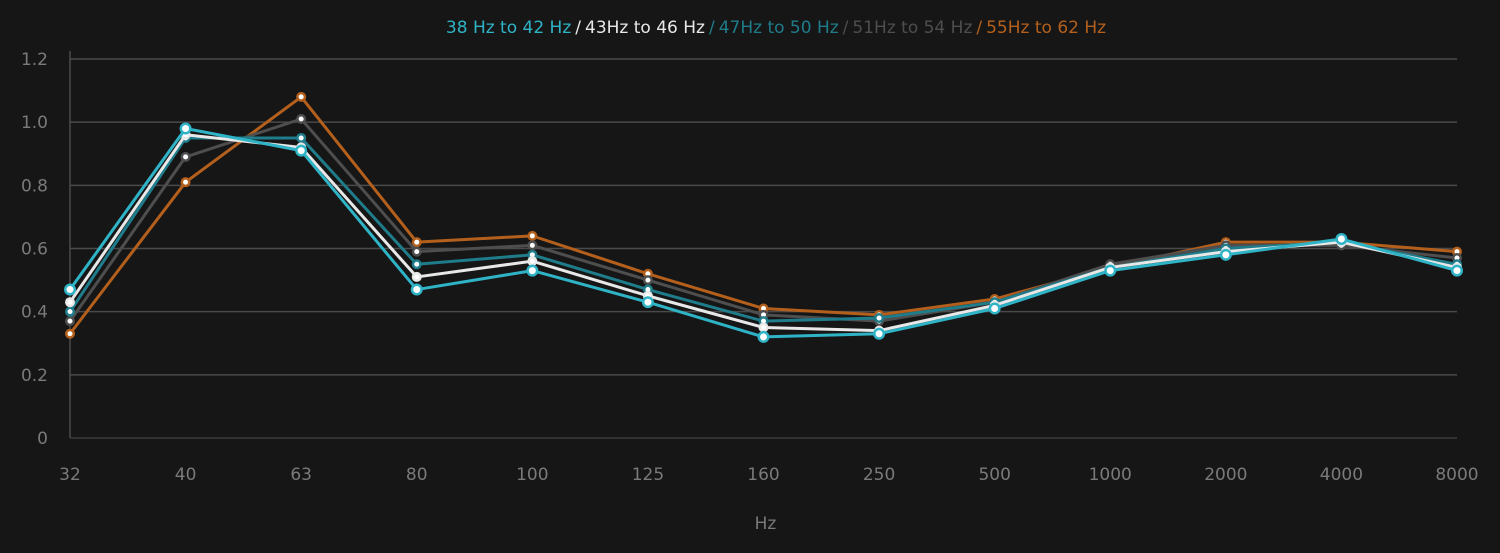 This screenshot has width=1500, height=553. Describe the element at coordinates (301, 475) in the screenshot. I see `x-tick-label: 63` at that location.